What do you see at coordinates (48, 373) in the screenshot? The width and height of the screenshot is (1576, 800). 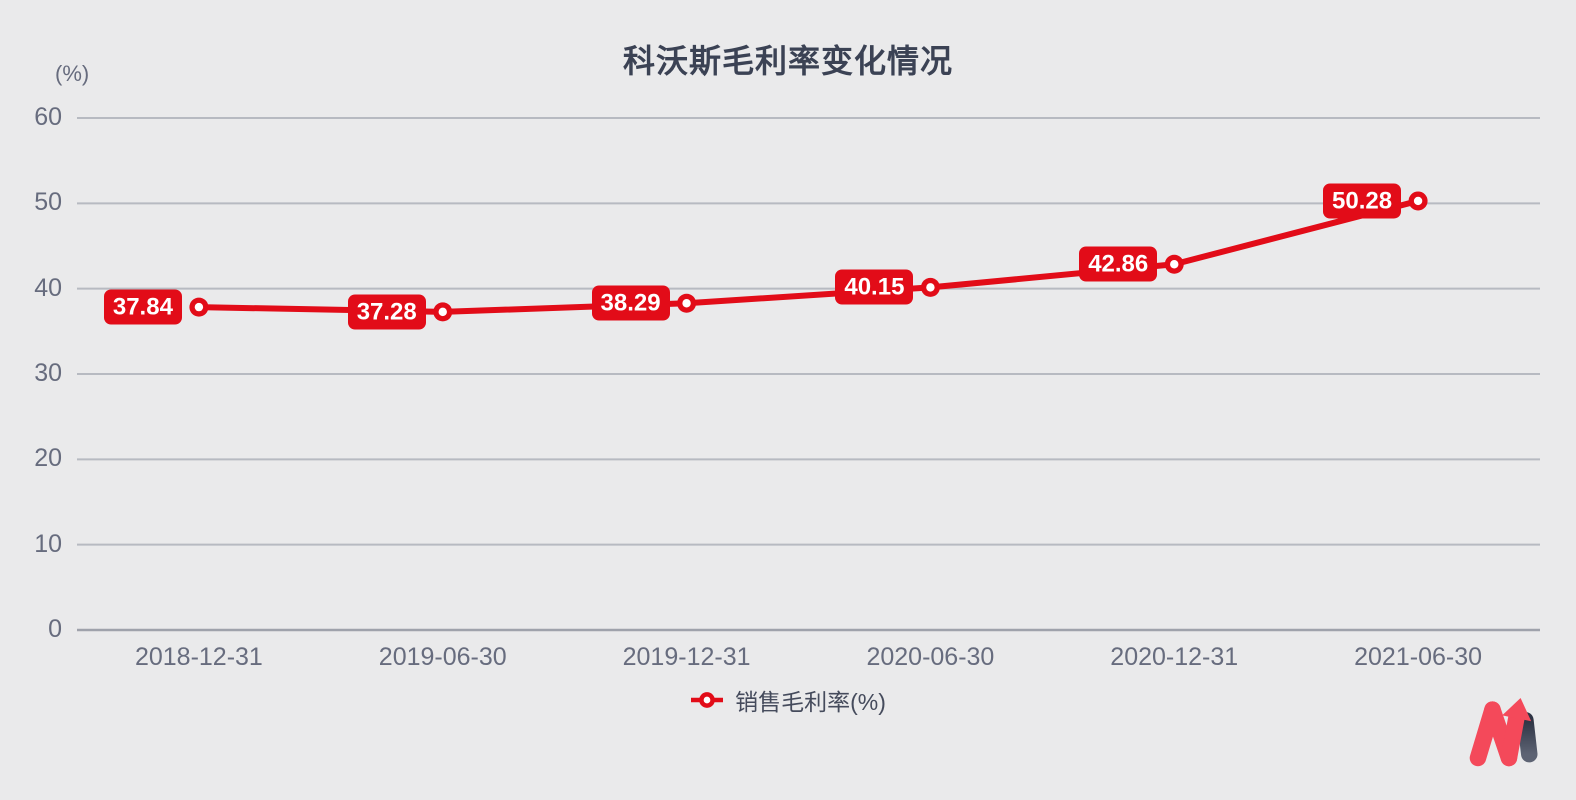 I see `y-tick-label: 30` at bounding box center [48, 373].